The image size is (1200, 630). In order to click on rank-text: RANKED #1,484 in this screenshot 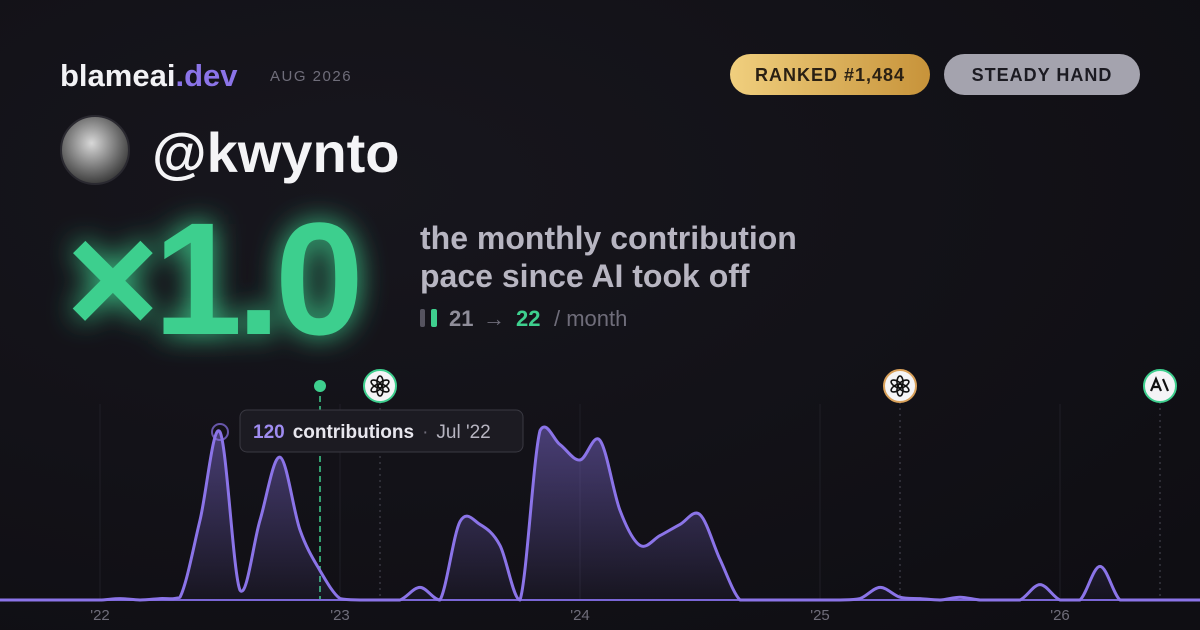, I will do `click(830, 75)`.